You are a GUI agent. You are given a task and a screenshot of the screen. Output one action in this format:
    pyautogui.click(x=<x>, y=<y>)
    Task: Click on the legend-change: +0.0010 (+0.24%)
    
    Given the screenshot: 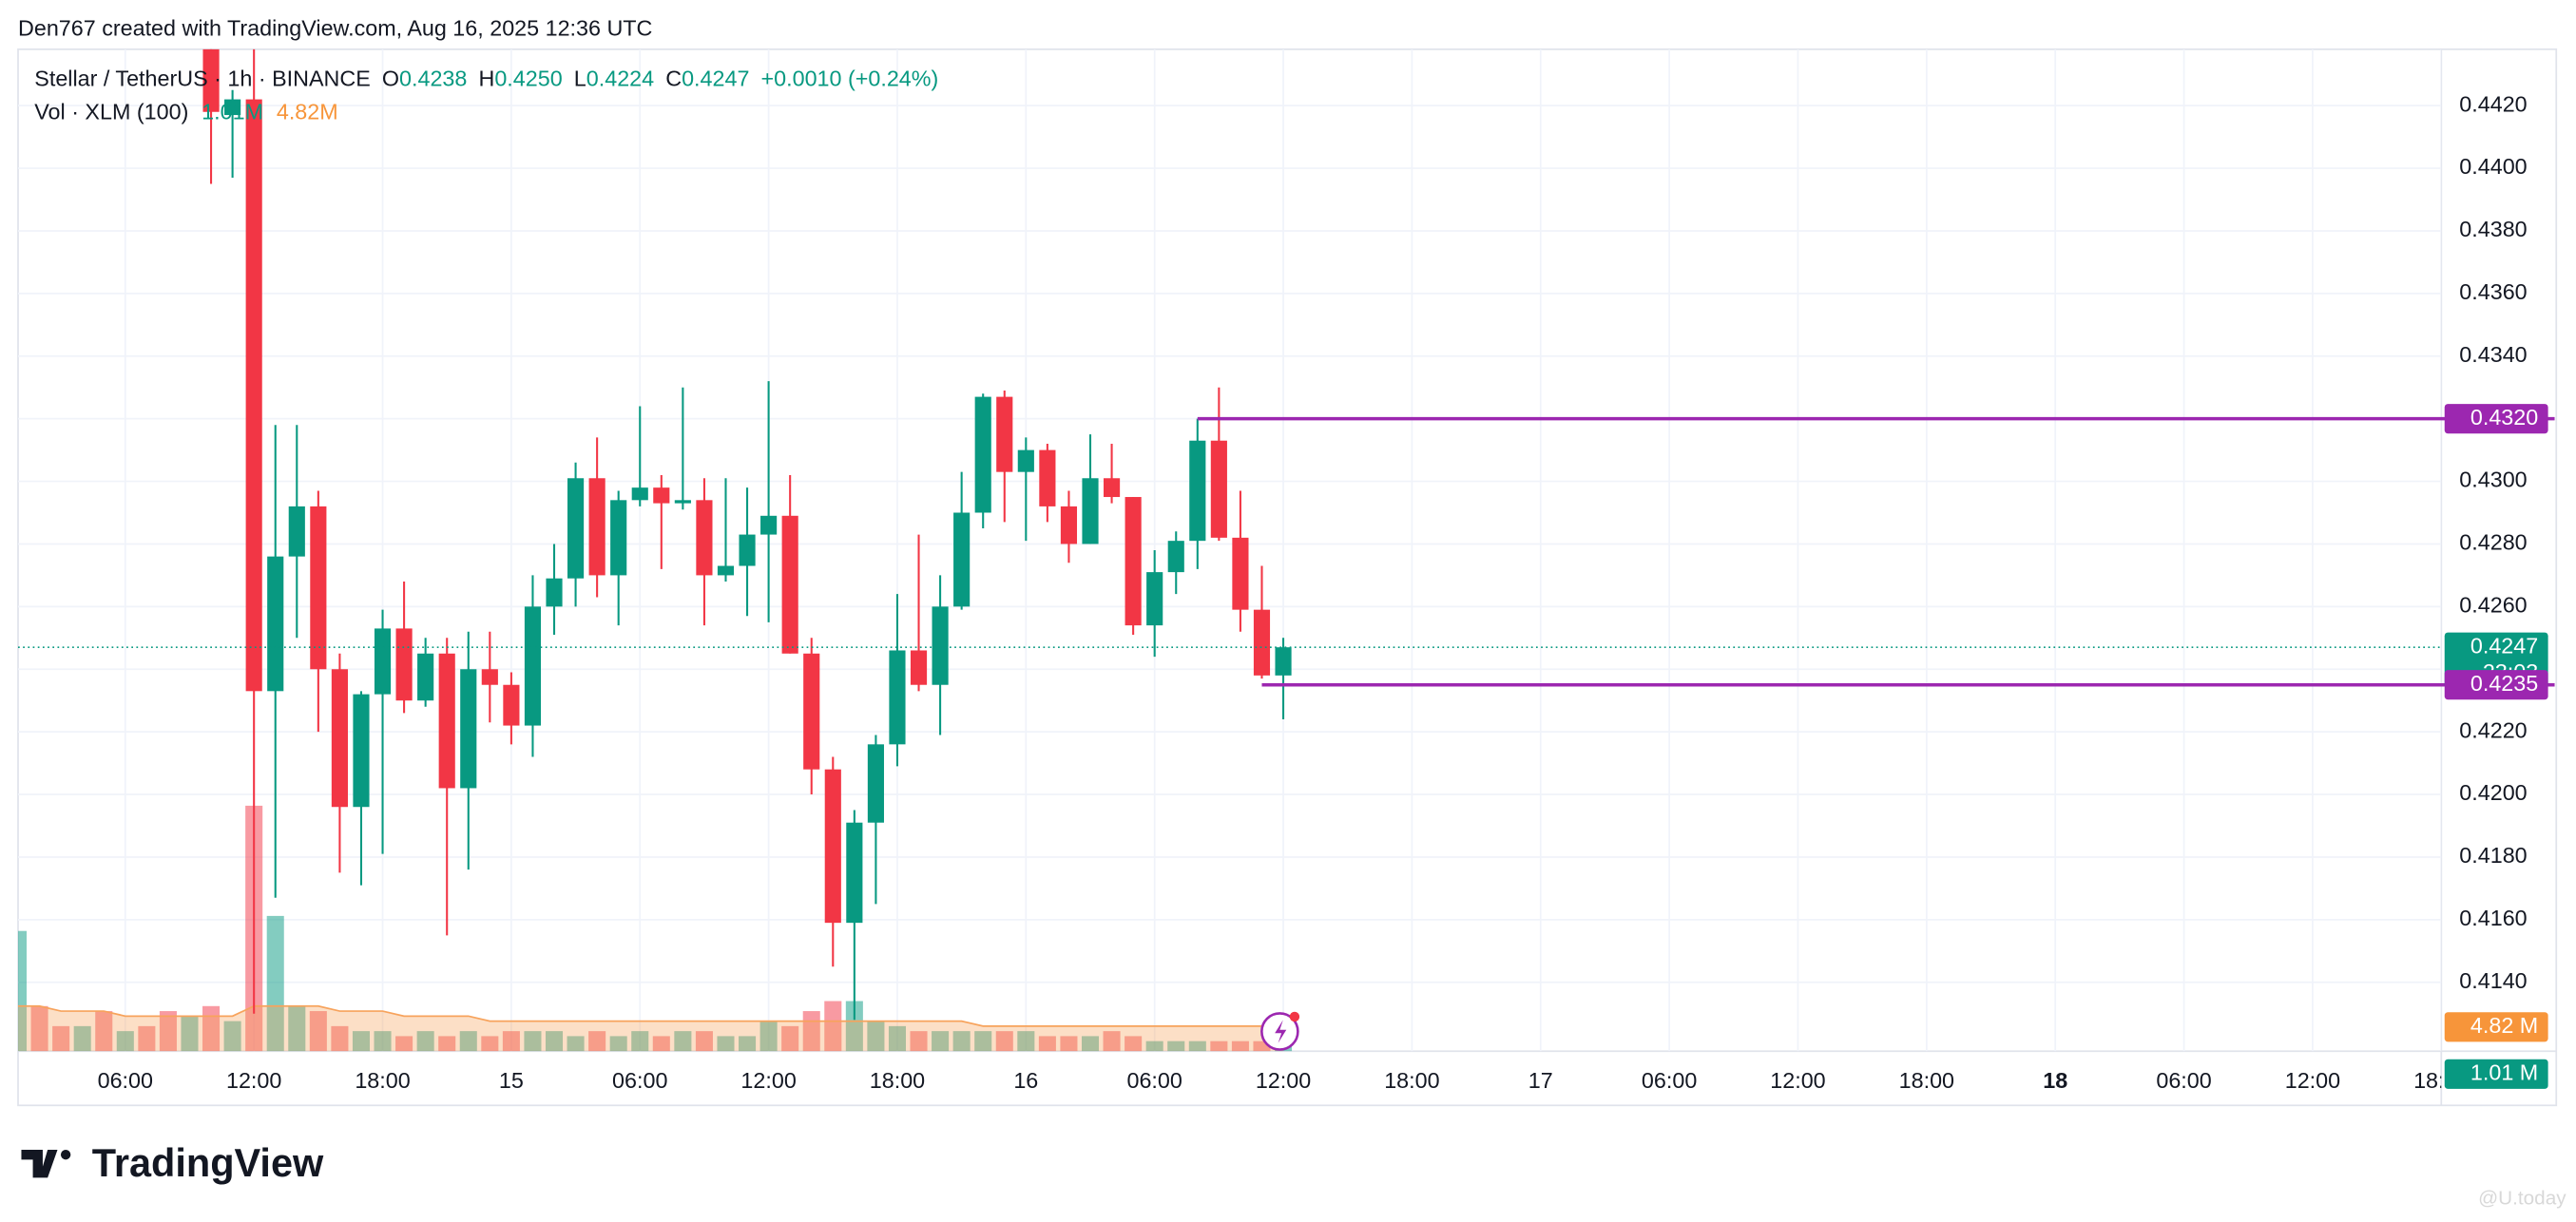 What is the action you would take?
    pyautogui.click(x=850, y=79)
    